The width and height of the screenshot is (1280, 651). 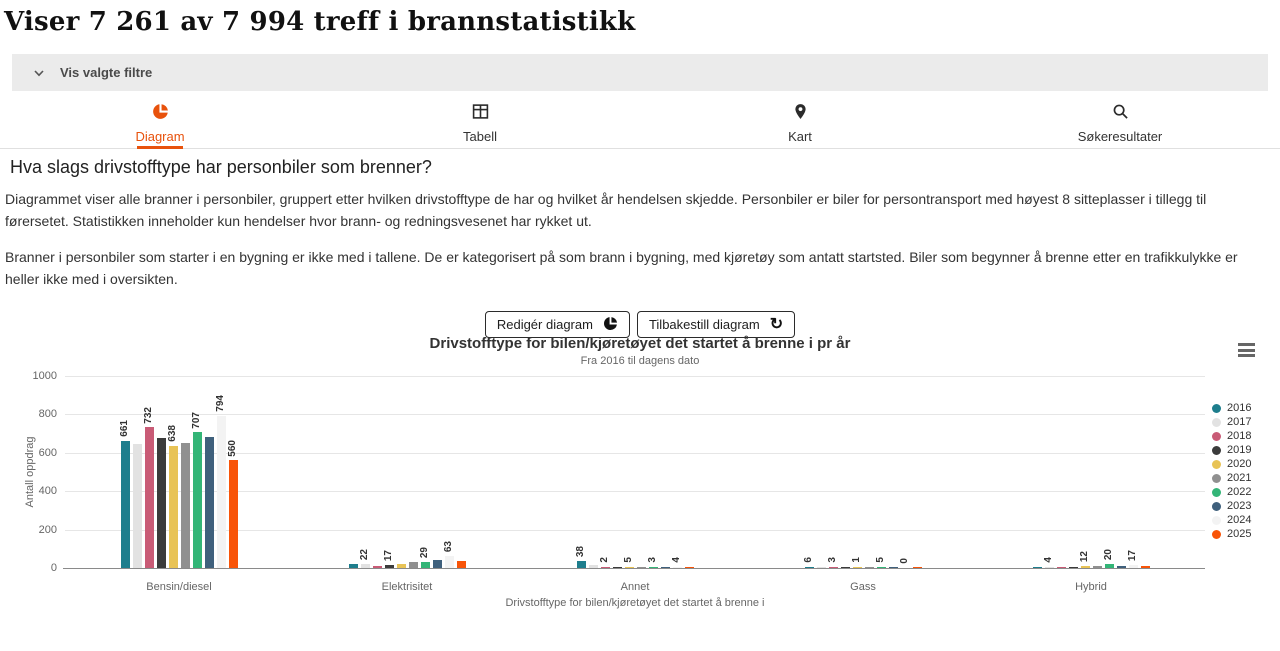 What do you see at coordinates (1239, 408) in the screenshot?
I see `legend-label: 2016` at bounding box center [1239, 408].